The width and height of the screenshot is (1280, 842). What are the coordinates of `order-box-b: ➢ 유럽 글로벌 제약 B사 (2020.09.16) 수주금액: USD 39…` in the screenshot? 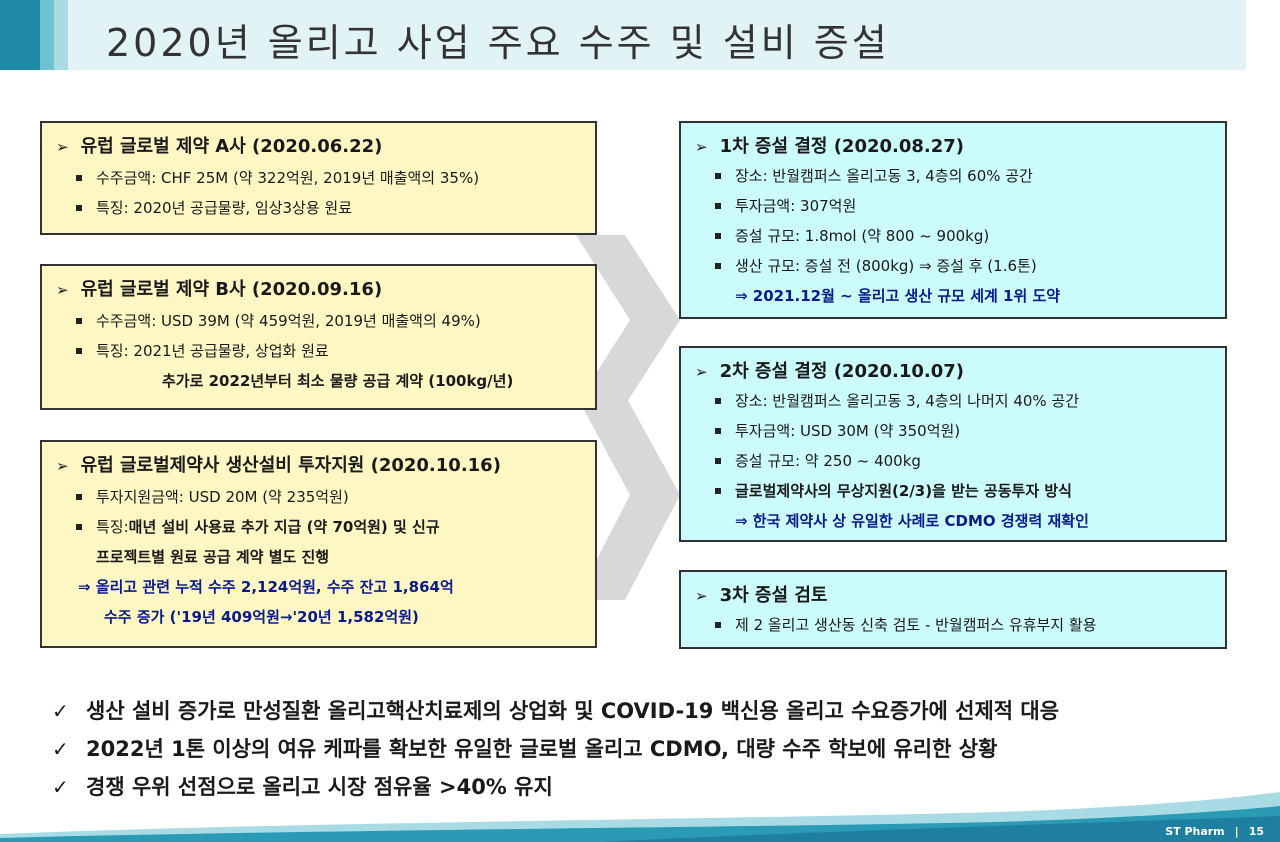 It's located at (318, 337).